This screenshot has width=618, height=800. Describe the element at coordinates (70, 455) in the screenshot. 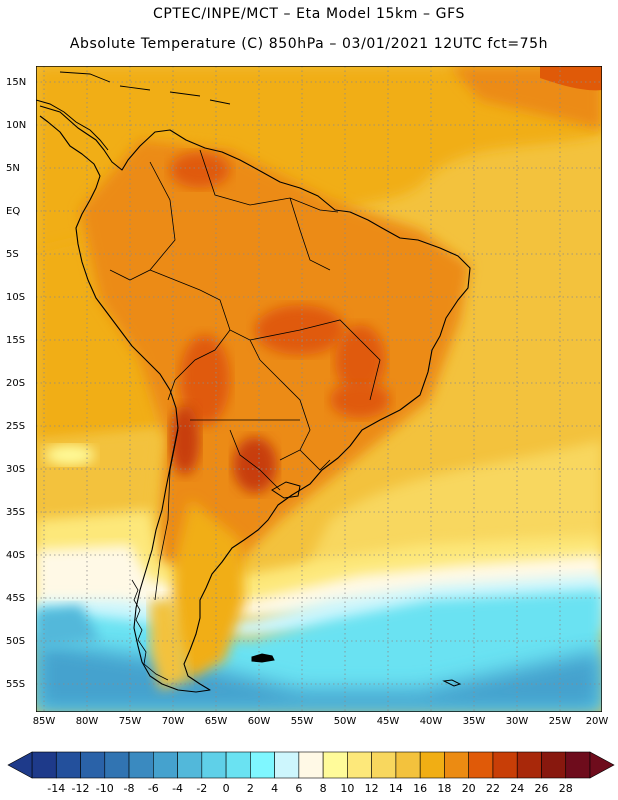

I see `field-pacific-pale` at that location.